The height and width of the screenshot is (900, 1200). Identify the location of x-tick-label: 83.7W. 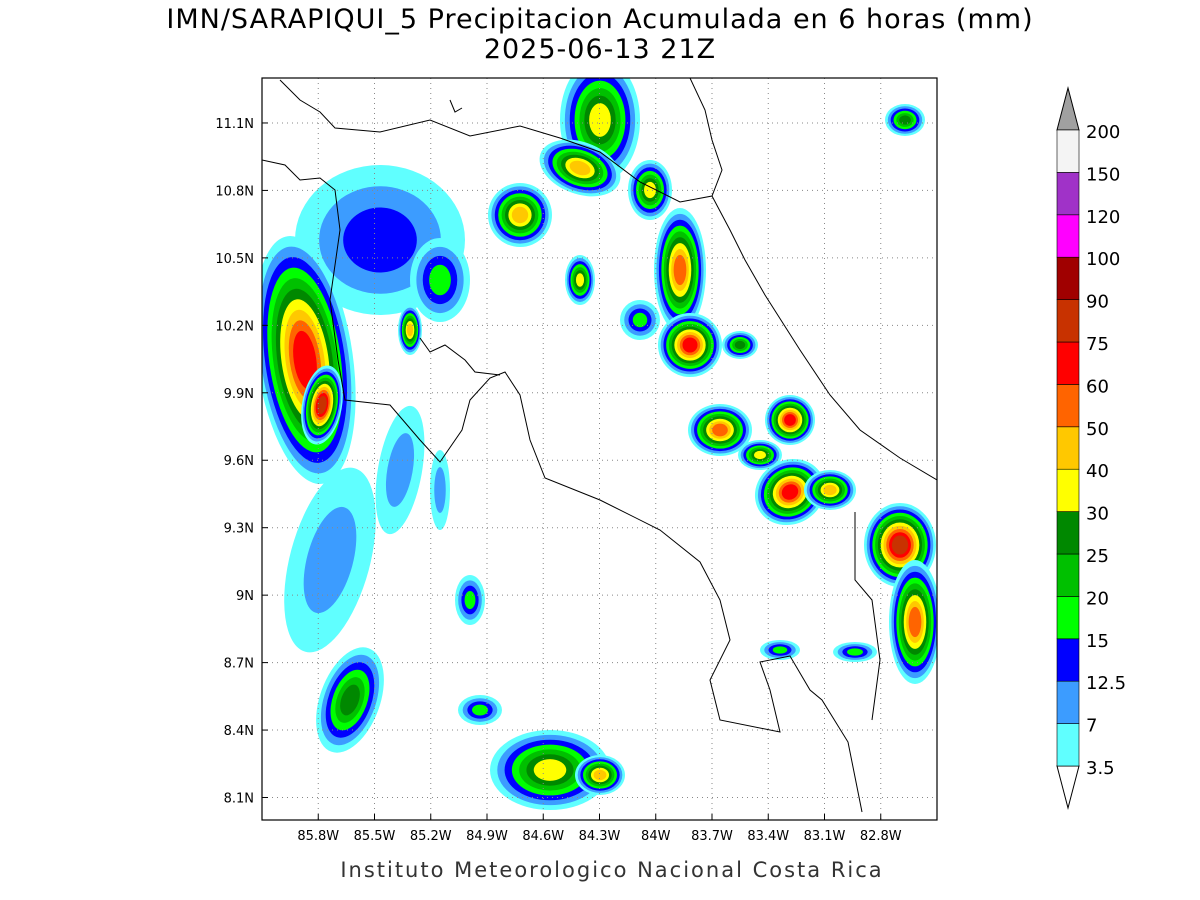
(712, 836).